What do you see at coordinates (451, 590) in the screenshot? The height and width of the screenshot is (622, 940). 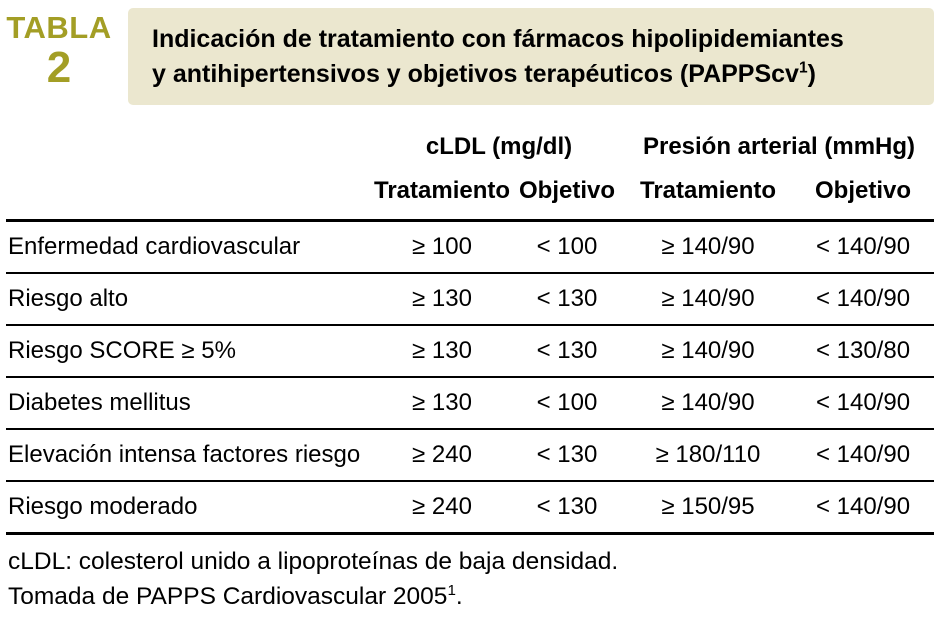 I see `footnote-superscript: 1` at bounding box center [451, 590].